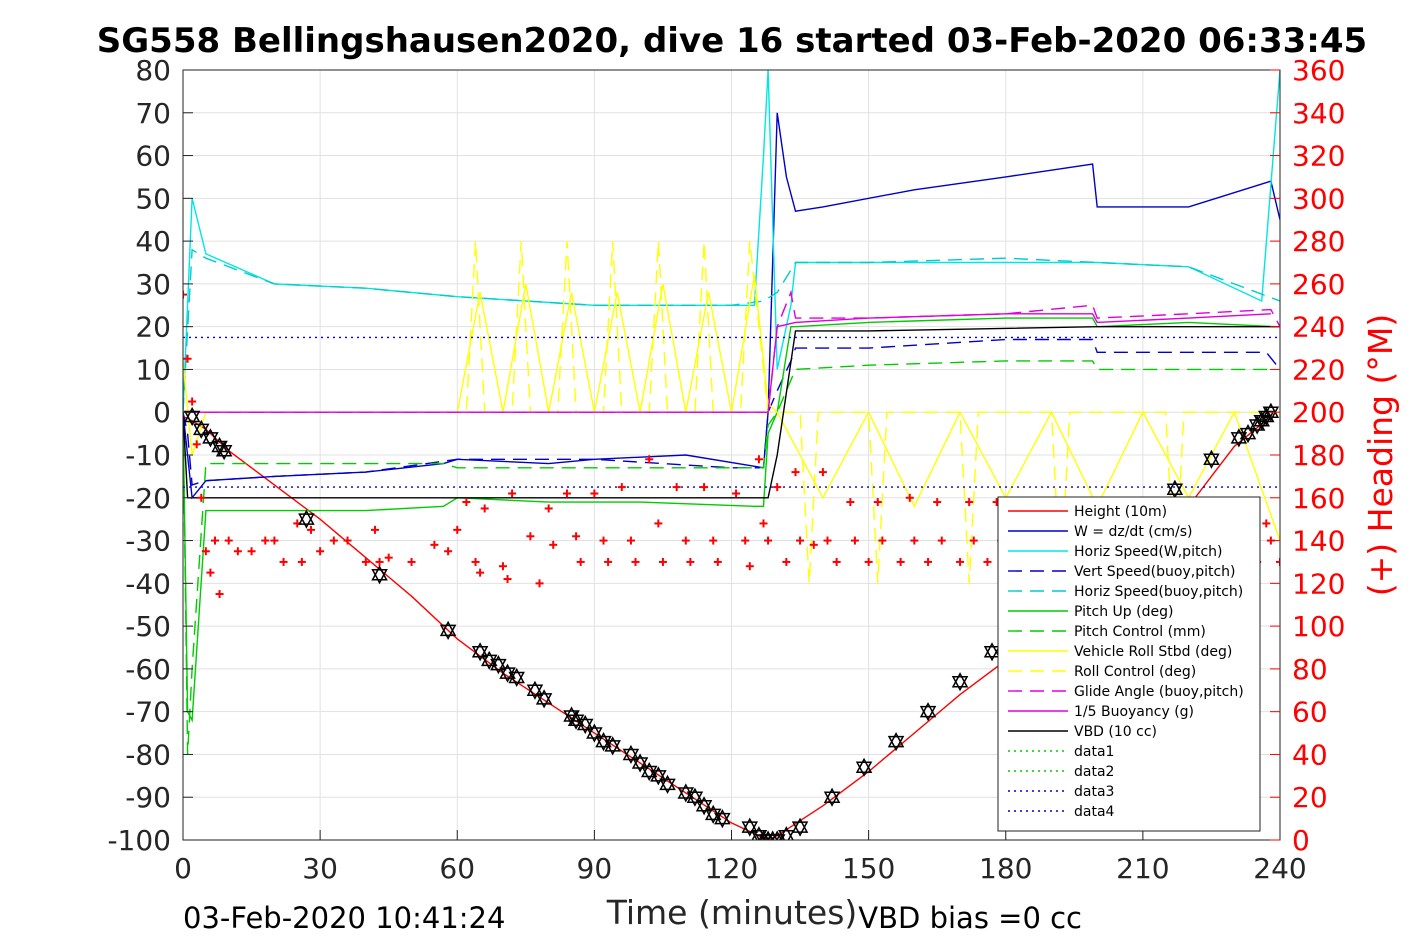 The width and height of the screenshot is (1417, 945). Describe the element at coordinates (1318, 284) in the screenshot. I see `right-tick-label: 260` at that location.